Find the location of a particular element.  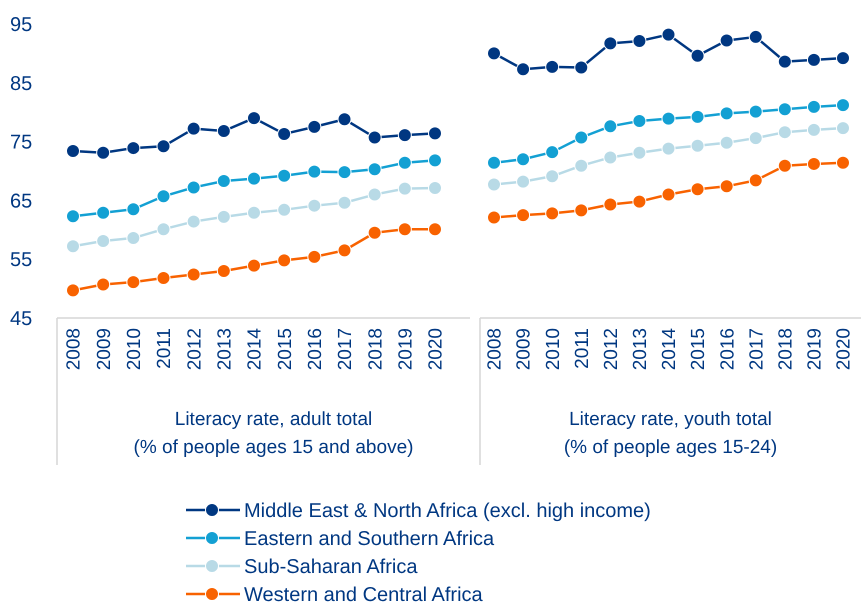

y-tick-label: 65 is located at coordinates (21, 201).